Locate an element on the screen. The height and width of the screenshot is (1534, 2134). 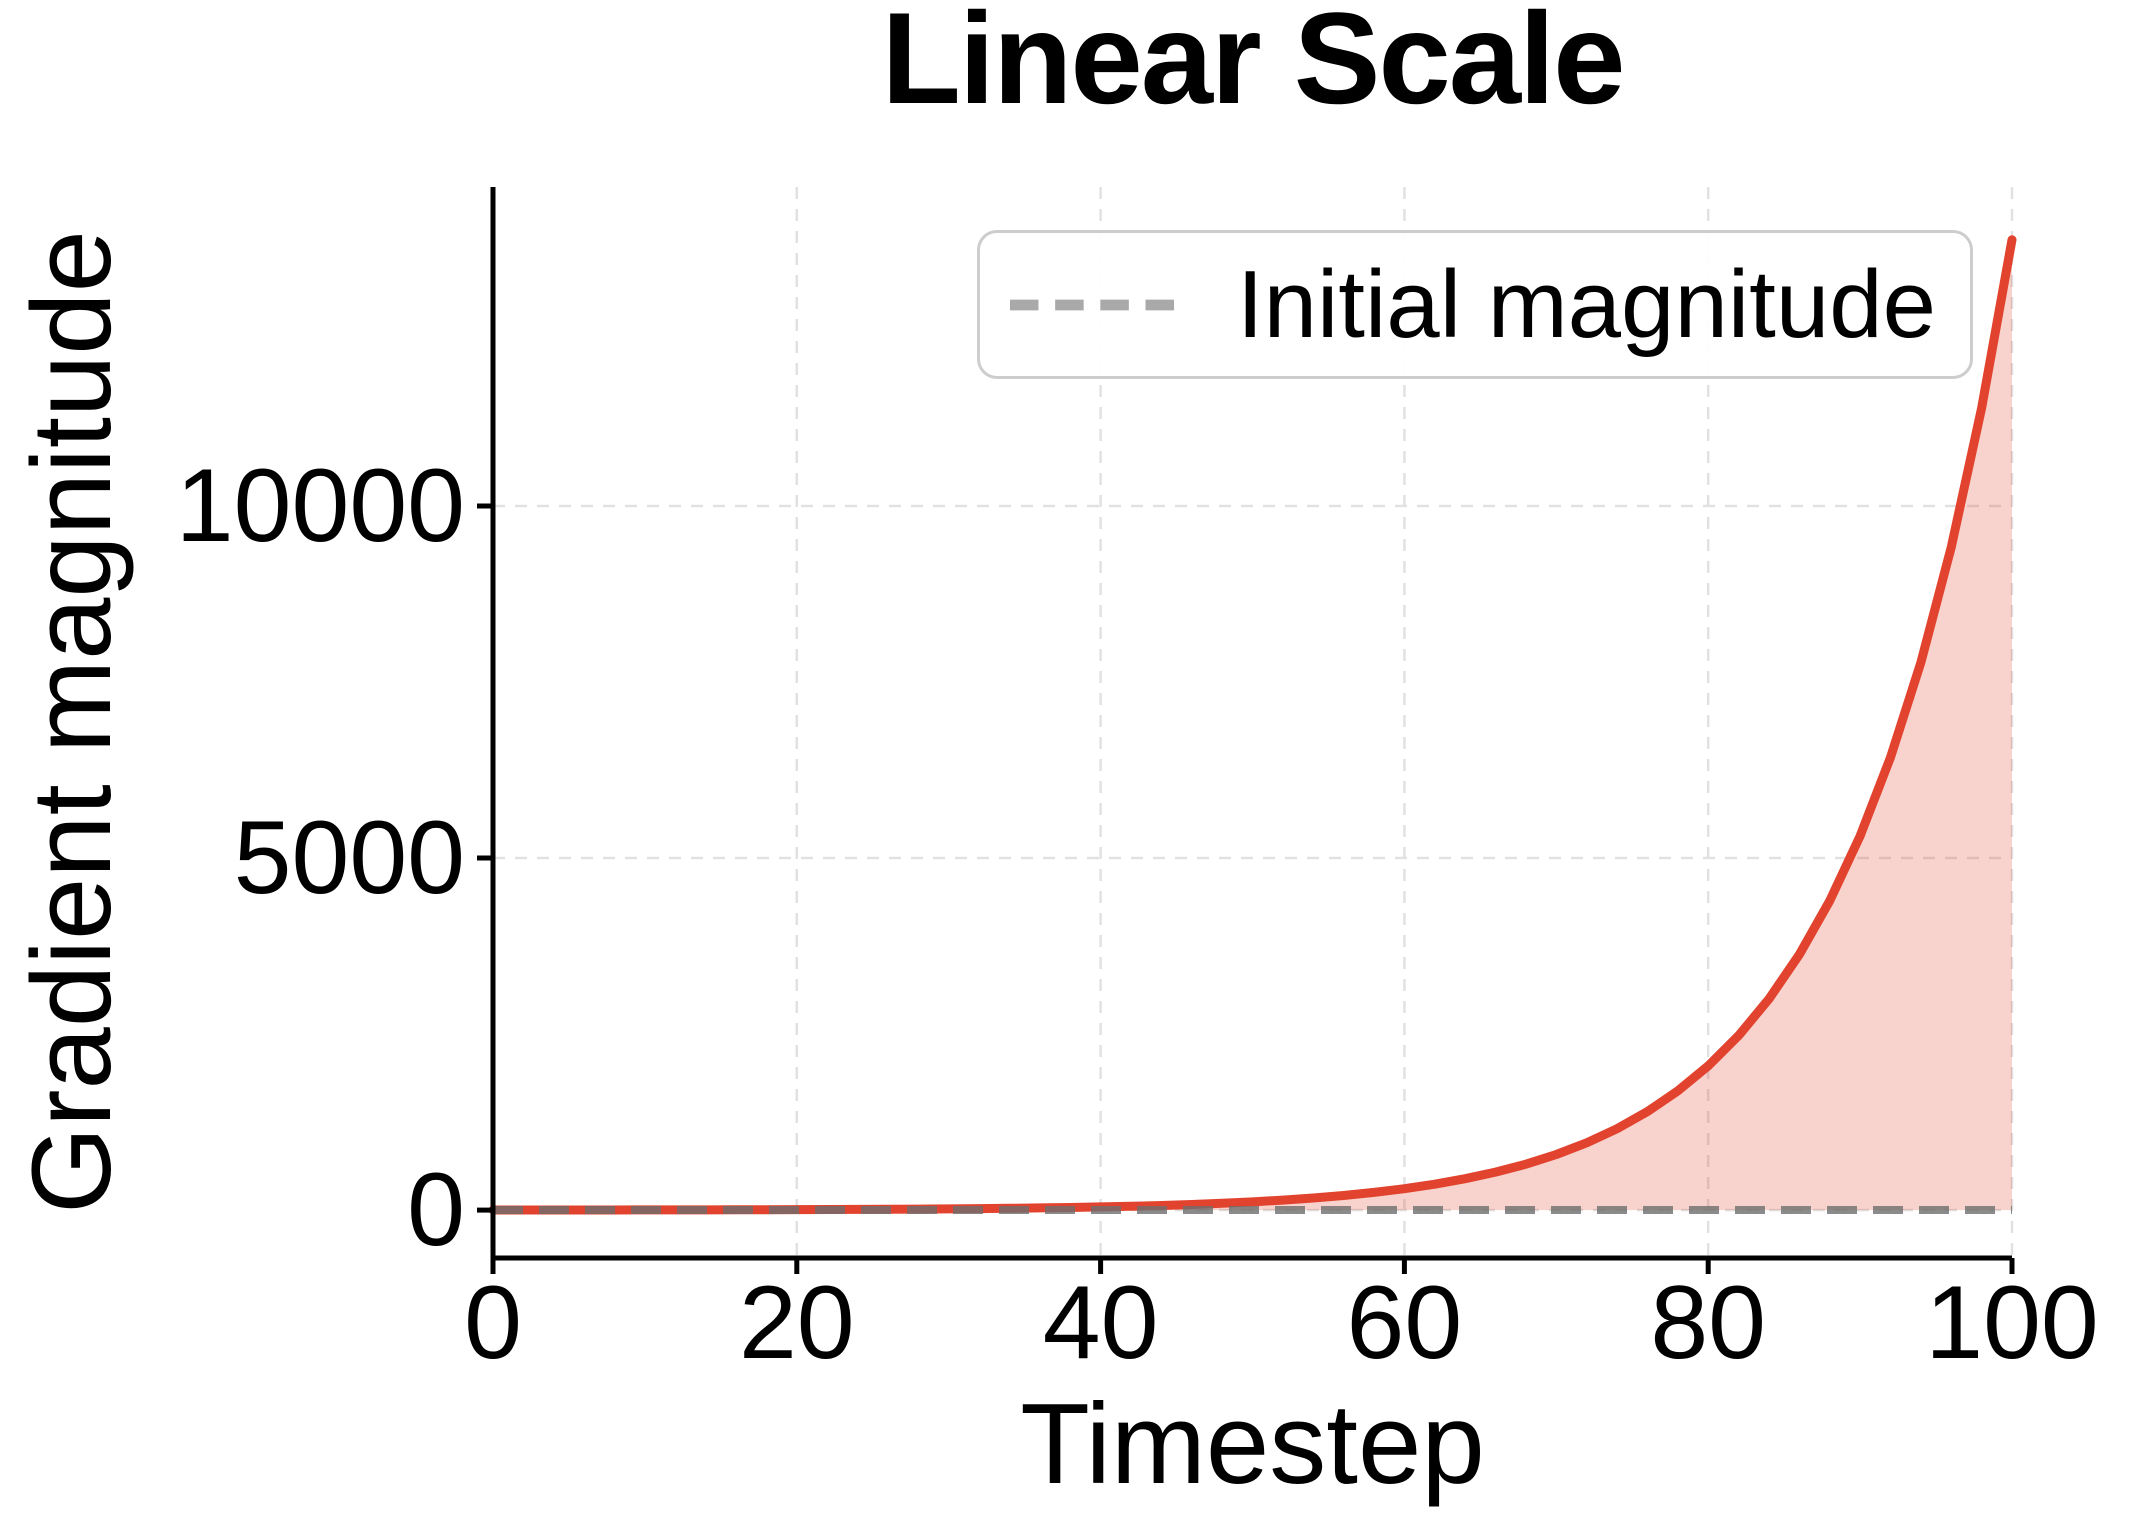
x-tick-label: 40 is located at coordinates (1100, 1323).